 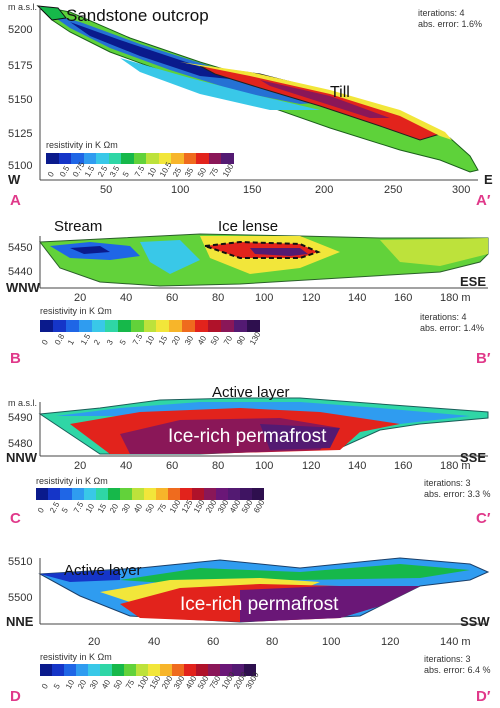 I want to click on legend-d-value: 750, so click(x=215, y=682).